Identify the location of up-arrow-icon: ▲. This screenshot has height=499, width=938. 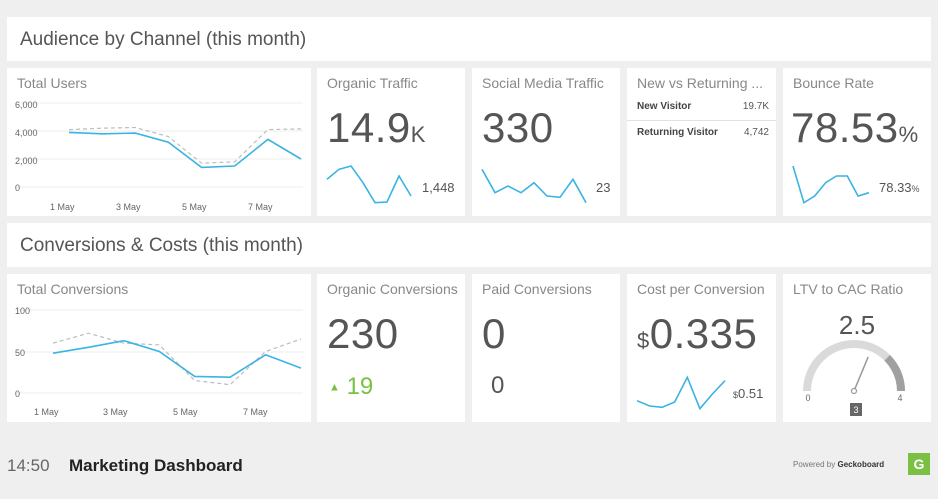
(334, 387).